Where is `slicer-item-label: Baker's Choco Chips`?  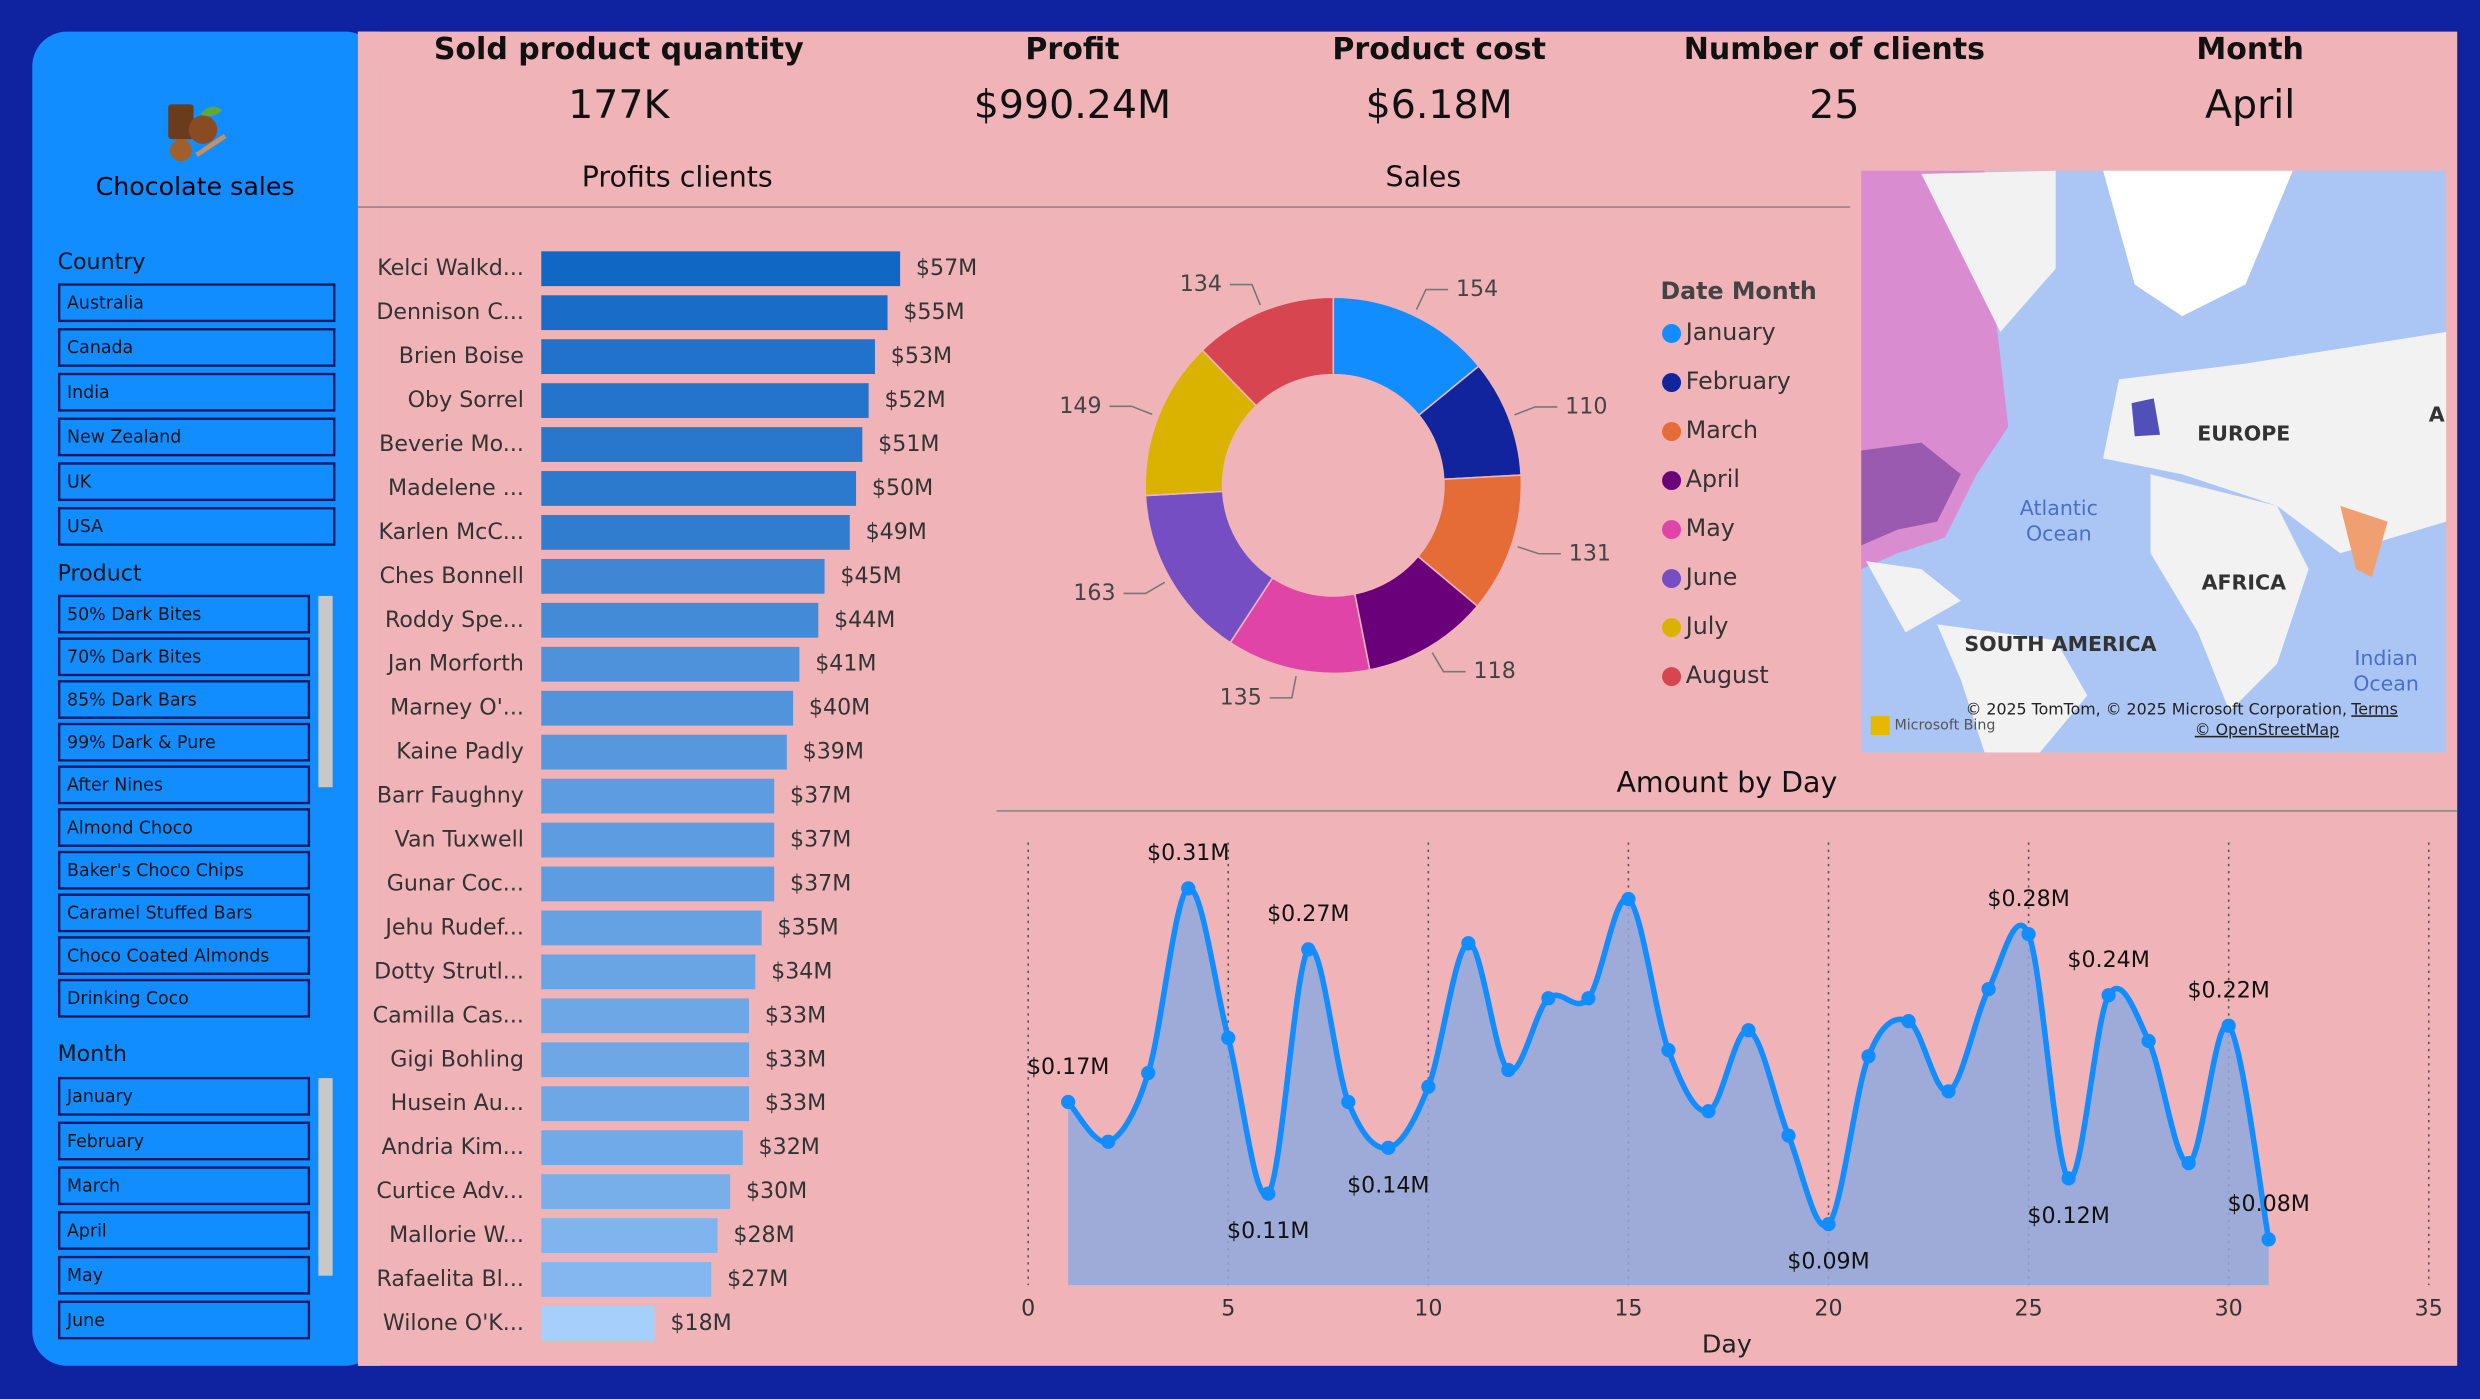 slicer-item-label: Baker's Choco Chips is located at coordinates (155, 871).